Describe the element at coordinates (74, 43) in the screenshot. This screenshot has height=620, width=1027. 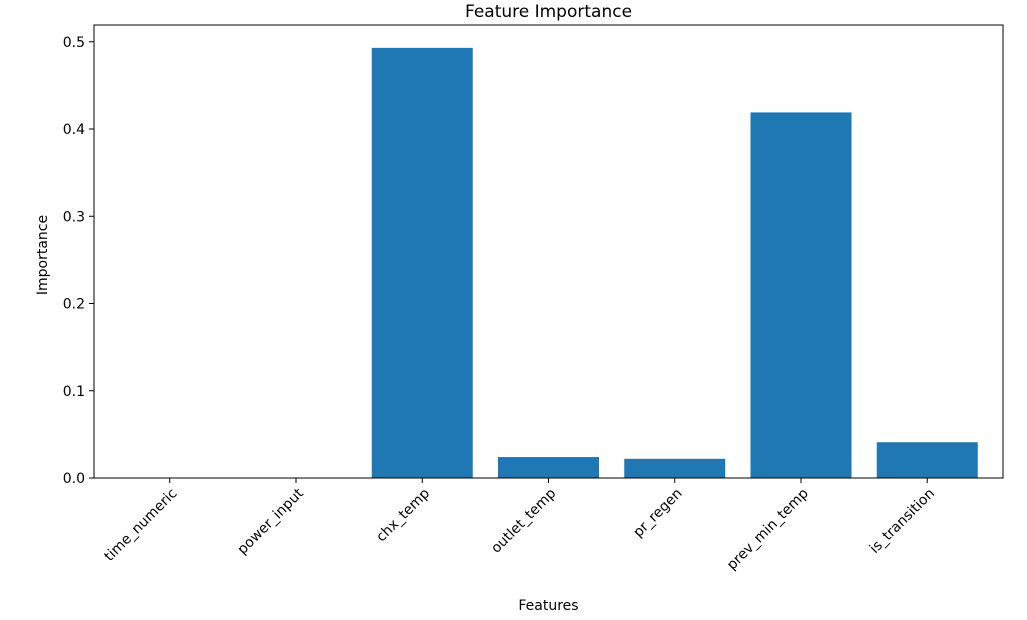
I see `y-tick-label: 0.5` at that location.